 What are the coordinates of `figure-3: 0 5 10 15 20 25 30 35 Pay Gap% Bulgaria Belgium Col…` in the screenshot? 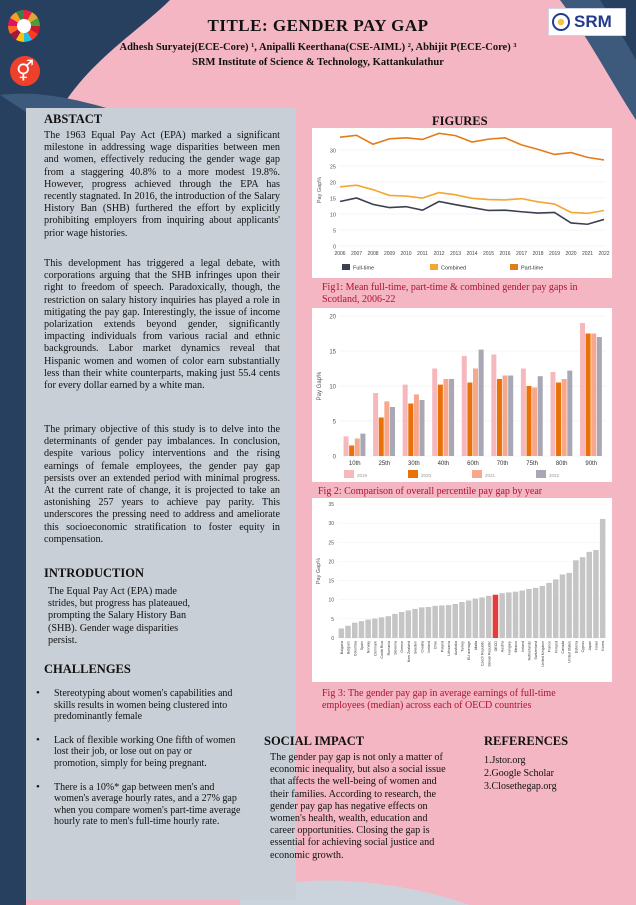 It's located at (462, 590).